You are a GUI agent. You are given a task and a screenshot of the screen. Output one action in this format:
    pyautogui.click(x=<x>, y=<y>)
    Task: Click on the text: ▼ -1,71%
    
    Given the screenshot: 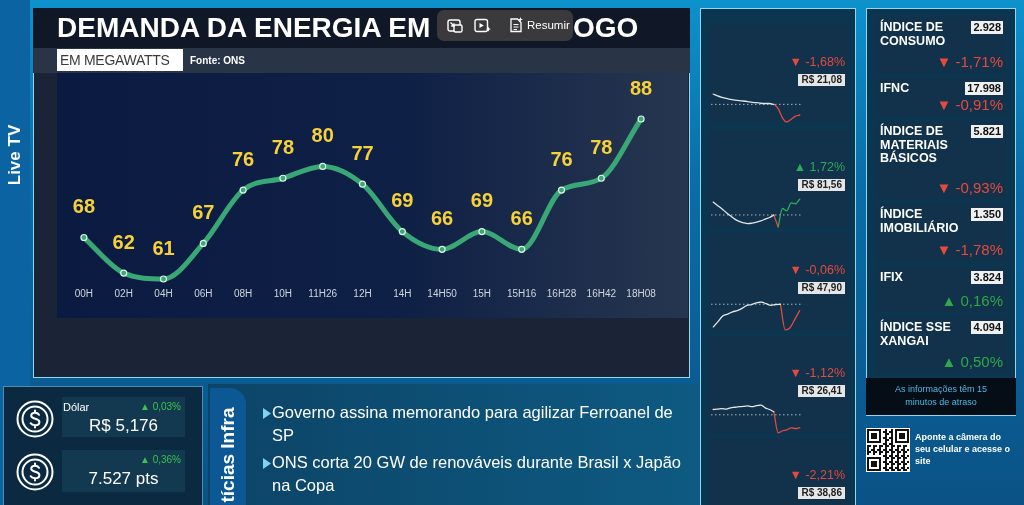 What is the action you would take?
    pyautogui.click(x=969, y=61)
    